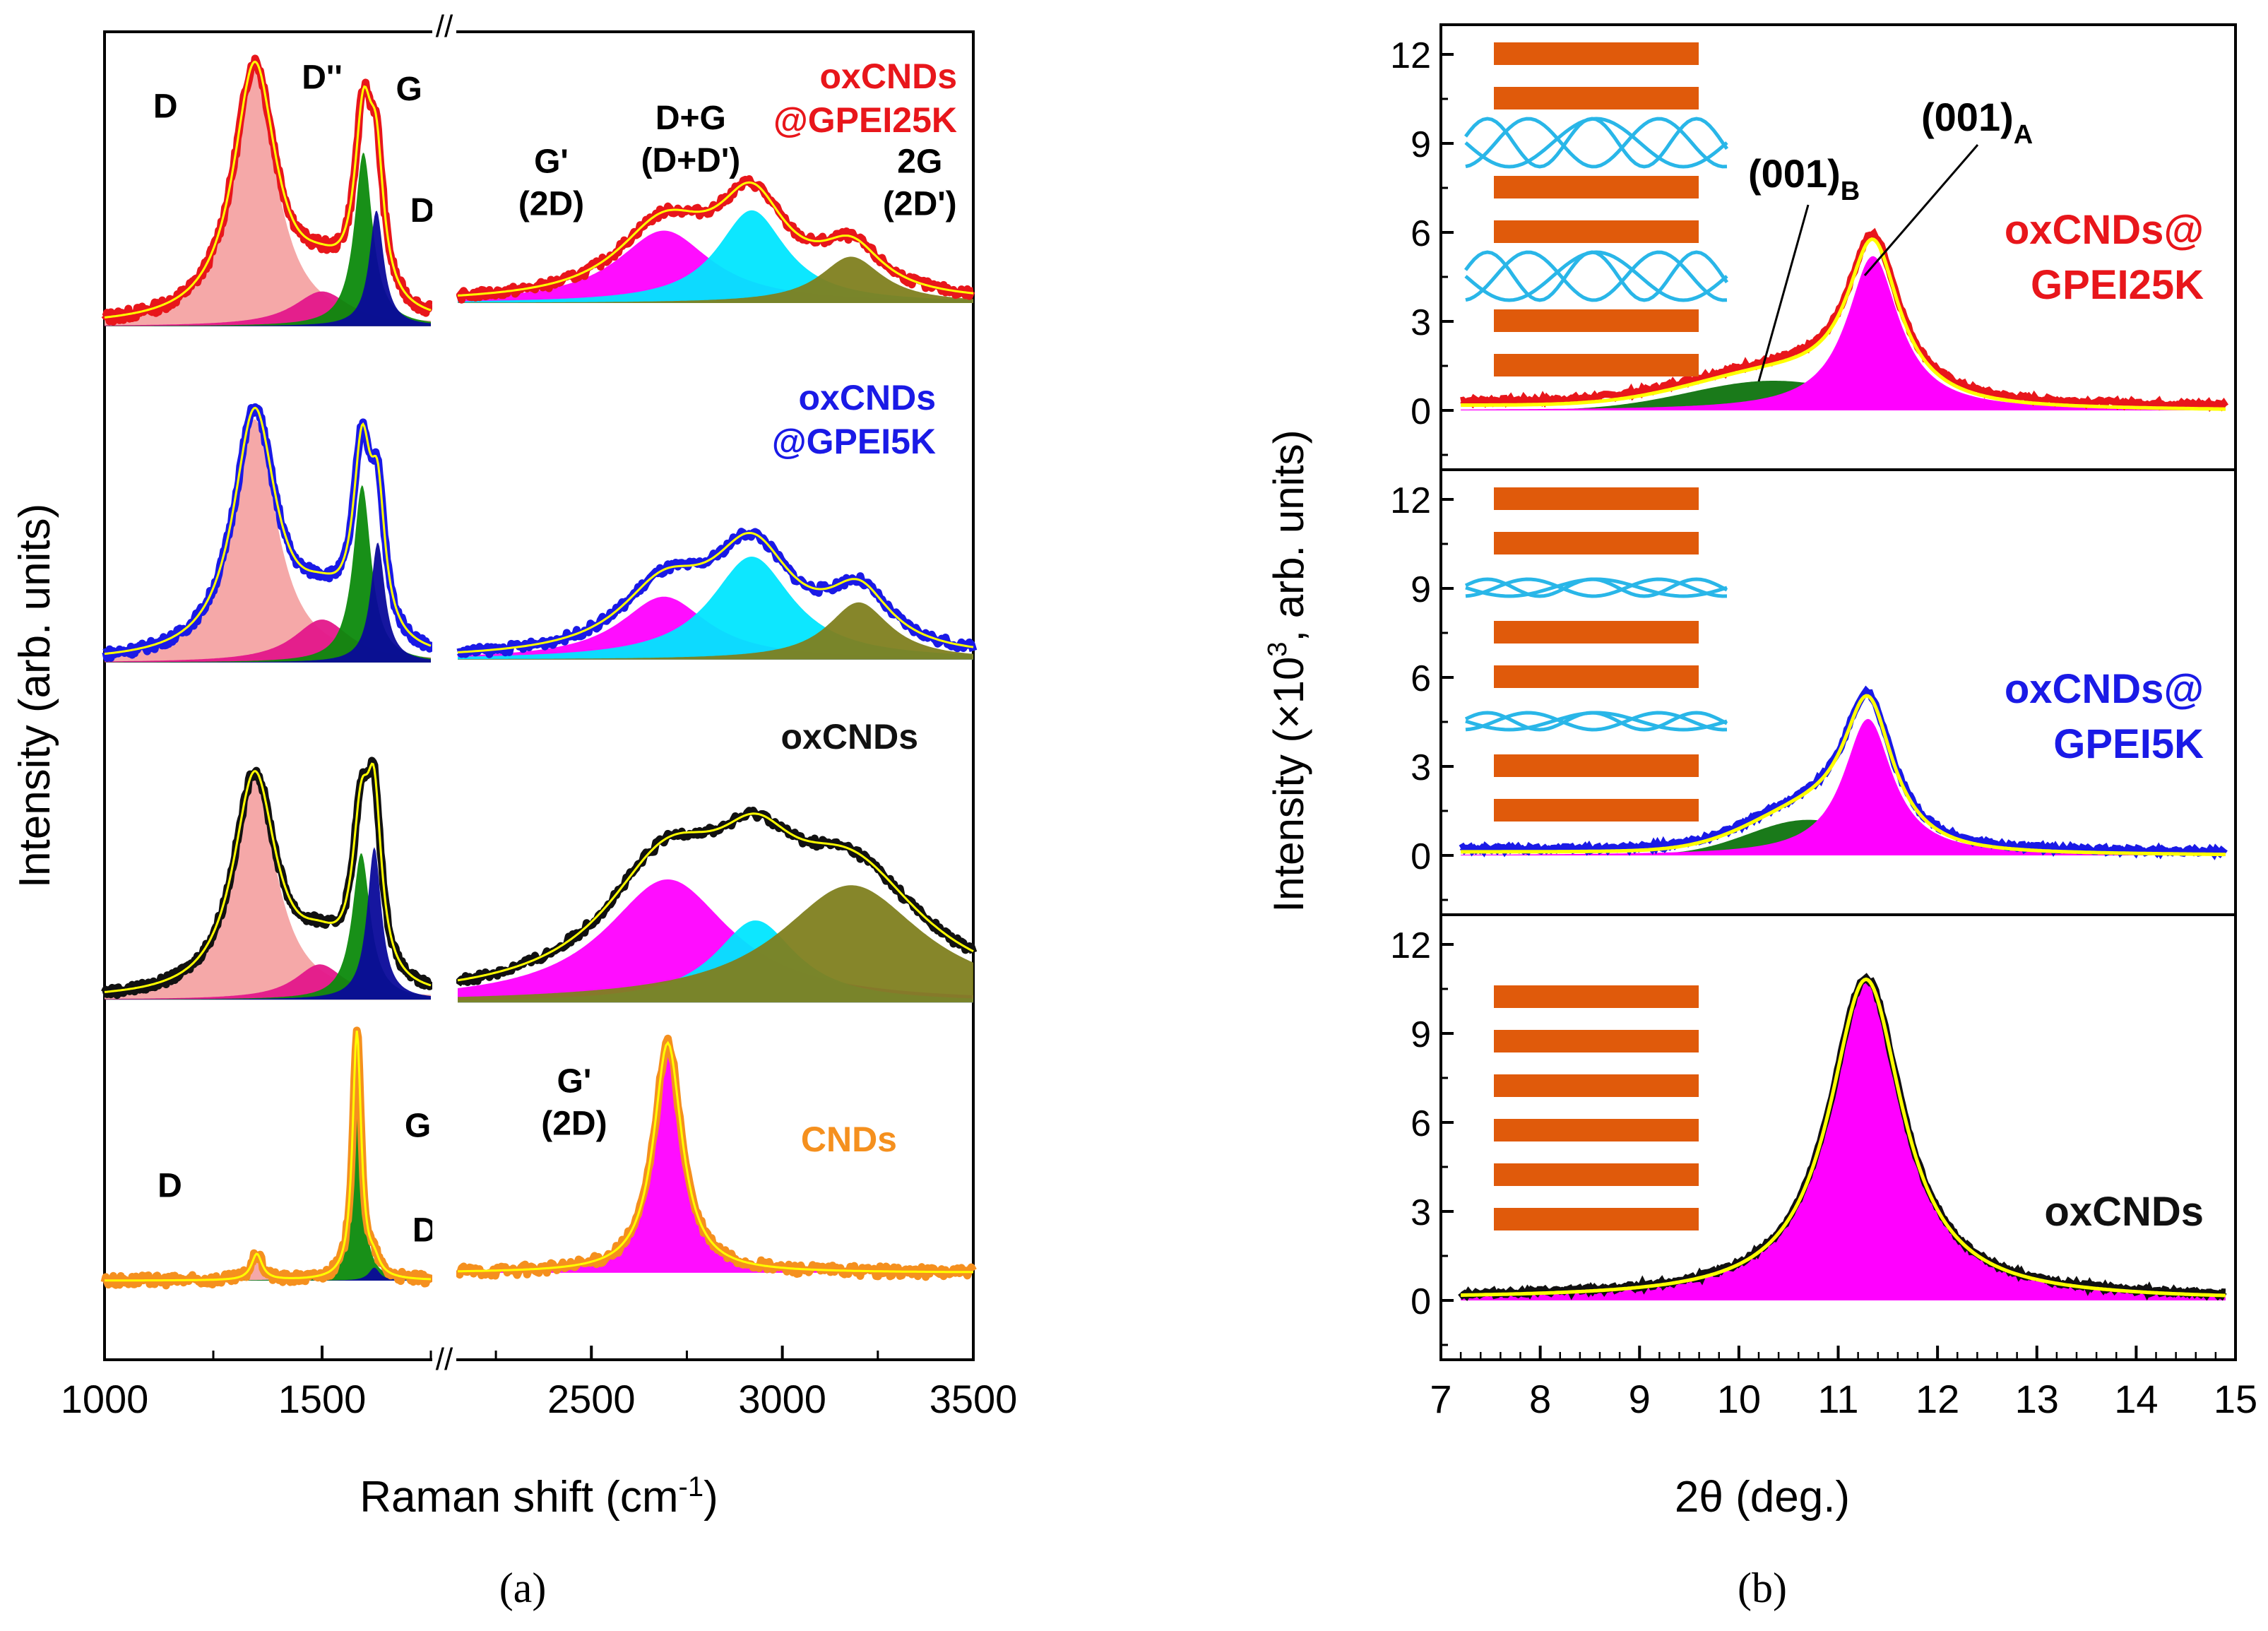 This screenshot has height=1631, width=2268. What do you see at coordinates (1763, 1497) in the screenshot?
I see `panel-b-x-axis-label: 2θ (deg.)` at bounding box center [1763, 1497].